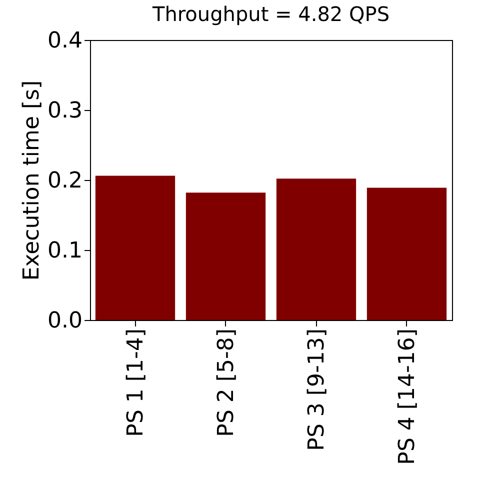 This screenshot has height=482, width=484. What do you see at coordinates (65, 41) in the screenshot?
I see `y-tick-label: 0.4` at bounding box center [65, 41].